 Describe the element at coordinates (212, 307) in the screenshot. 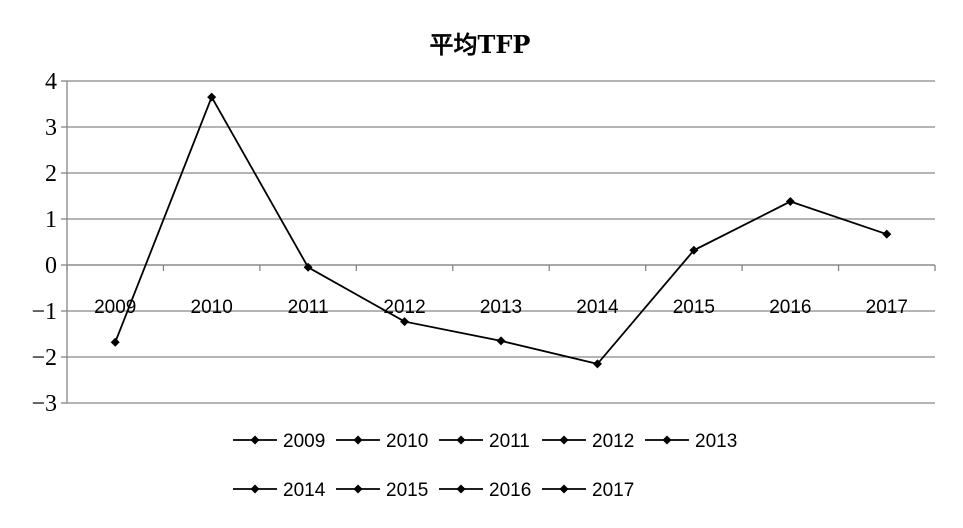

I see `x-tick-label: 2010` at that location.